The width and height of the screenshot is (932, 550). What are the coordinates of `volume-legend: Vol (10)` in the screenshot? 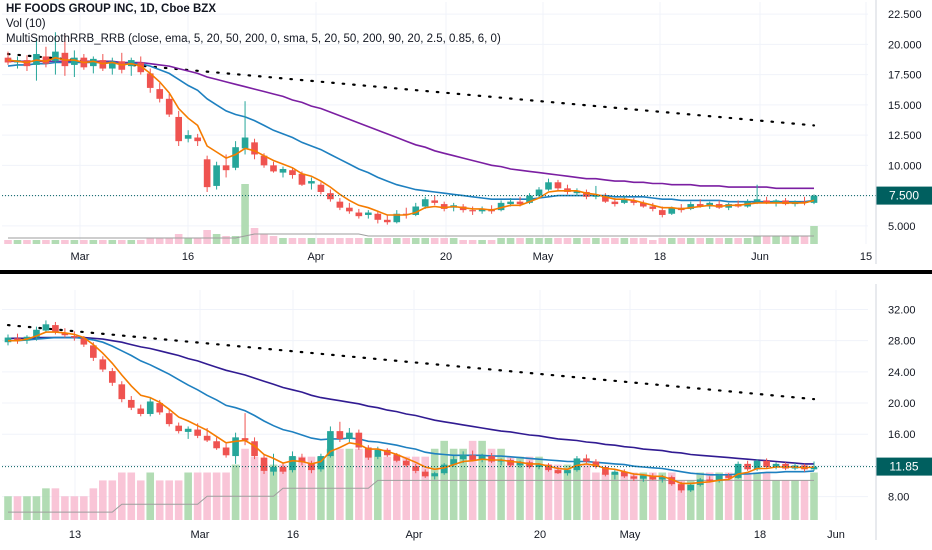 It's located at (26, 24).